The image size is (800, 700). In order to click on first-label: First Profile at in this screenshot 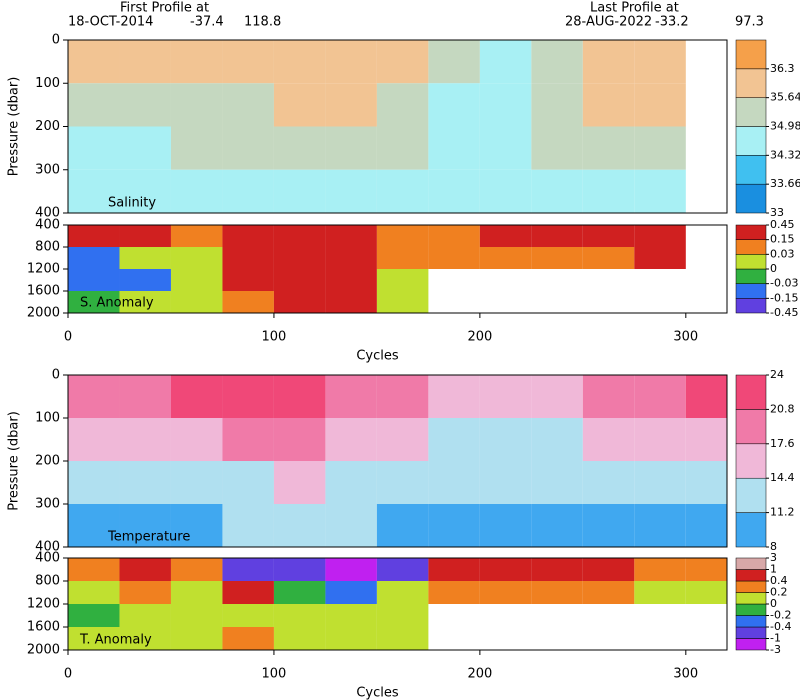, I will do `click(164, 8)`.